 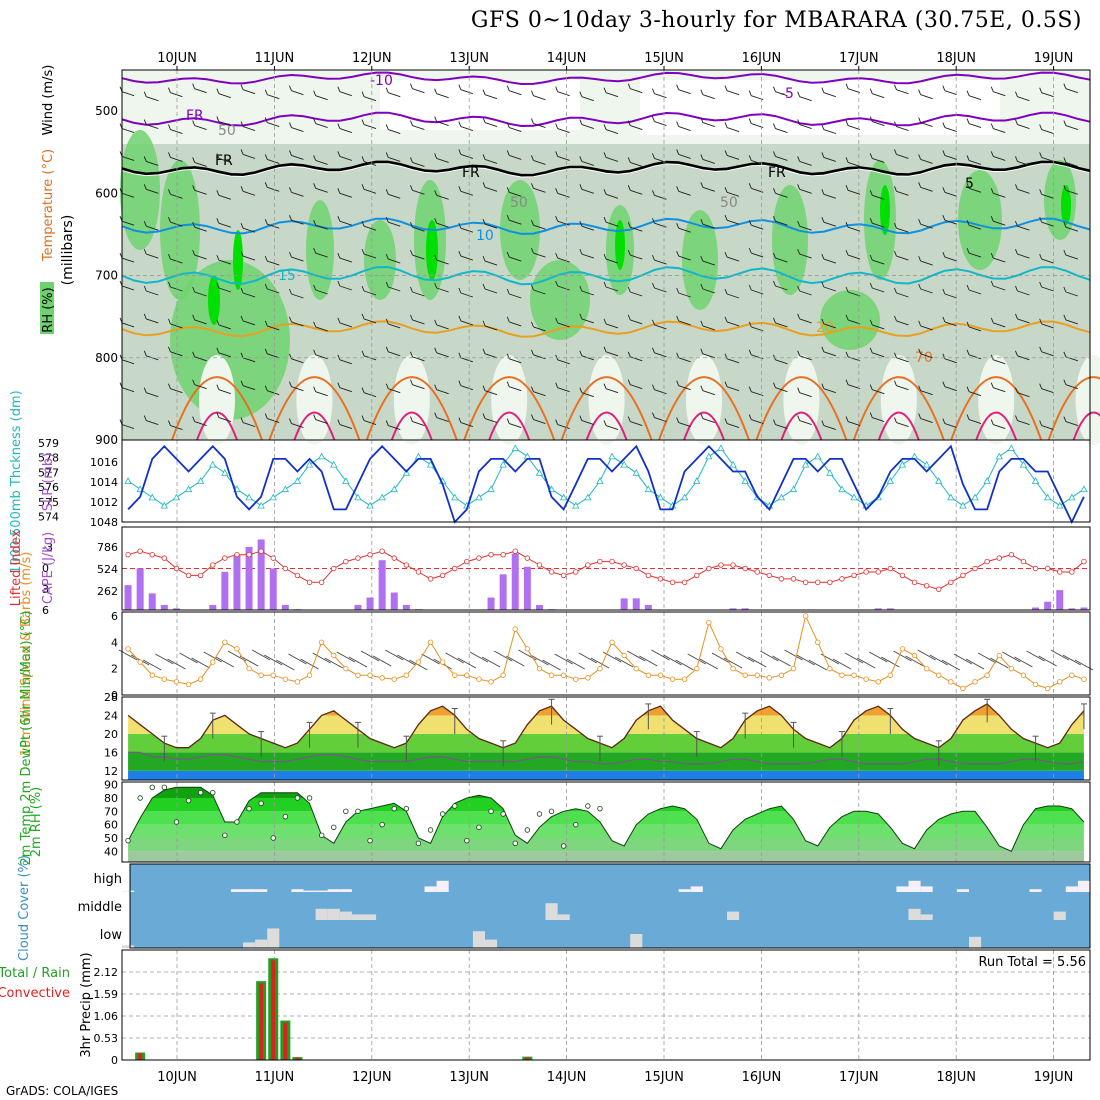 What do you see at coordinates (859, 58) in the screenshot?
I see `top-date-label: 17JUN` at bounding box center [859, 58].